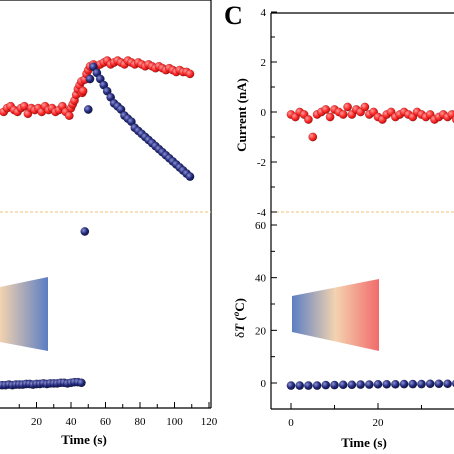  I want to click on left-gradient-wedge, so click(24, 314).